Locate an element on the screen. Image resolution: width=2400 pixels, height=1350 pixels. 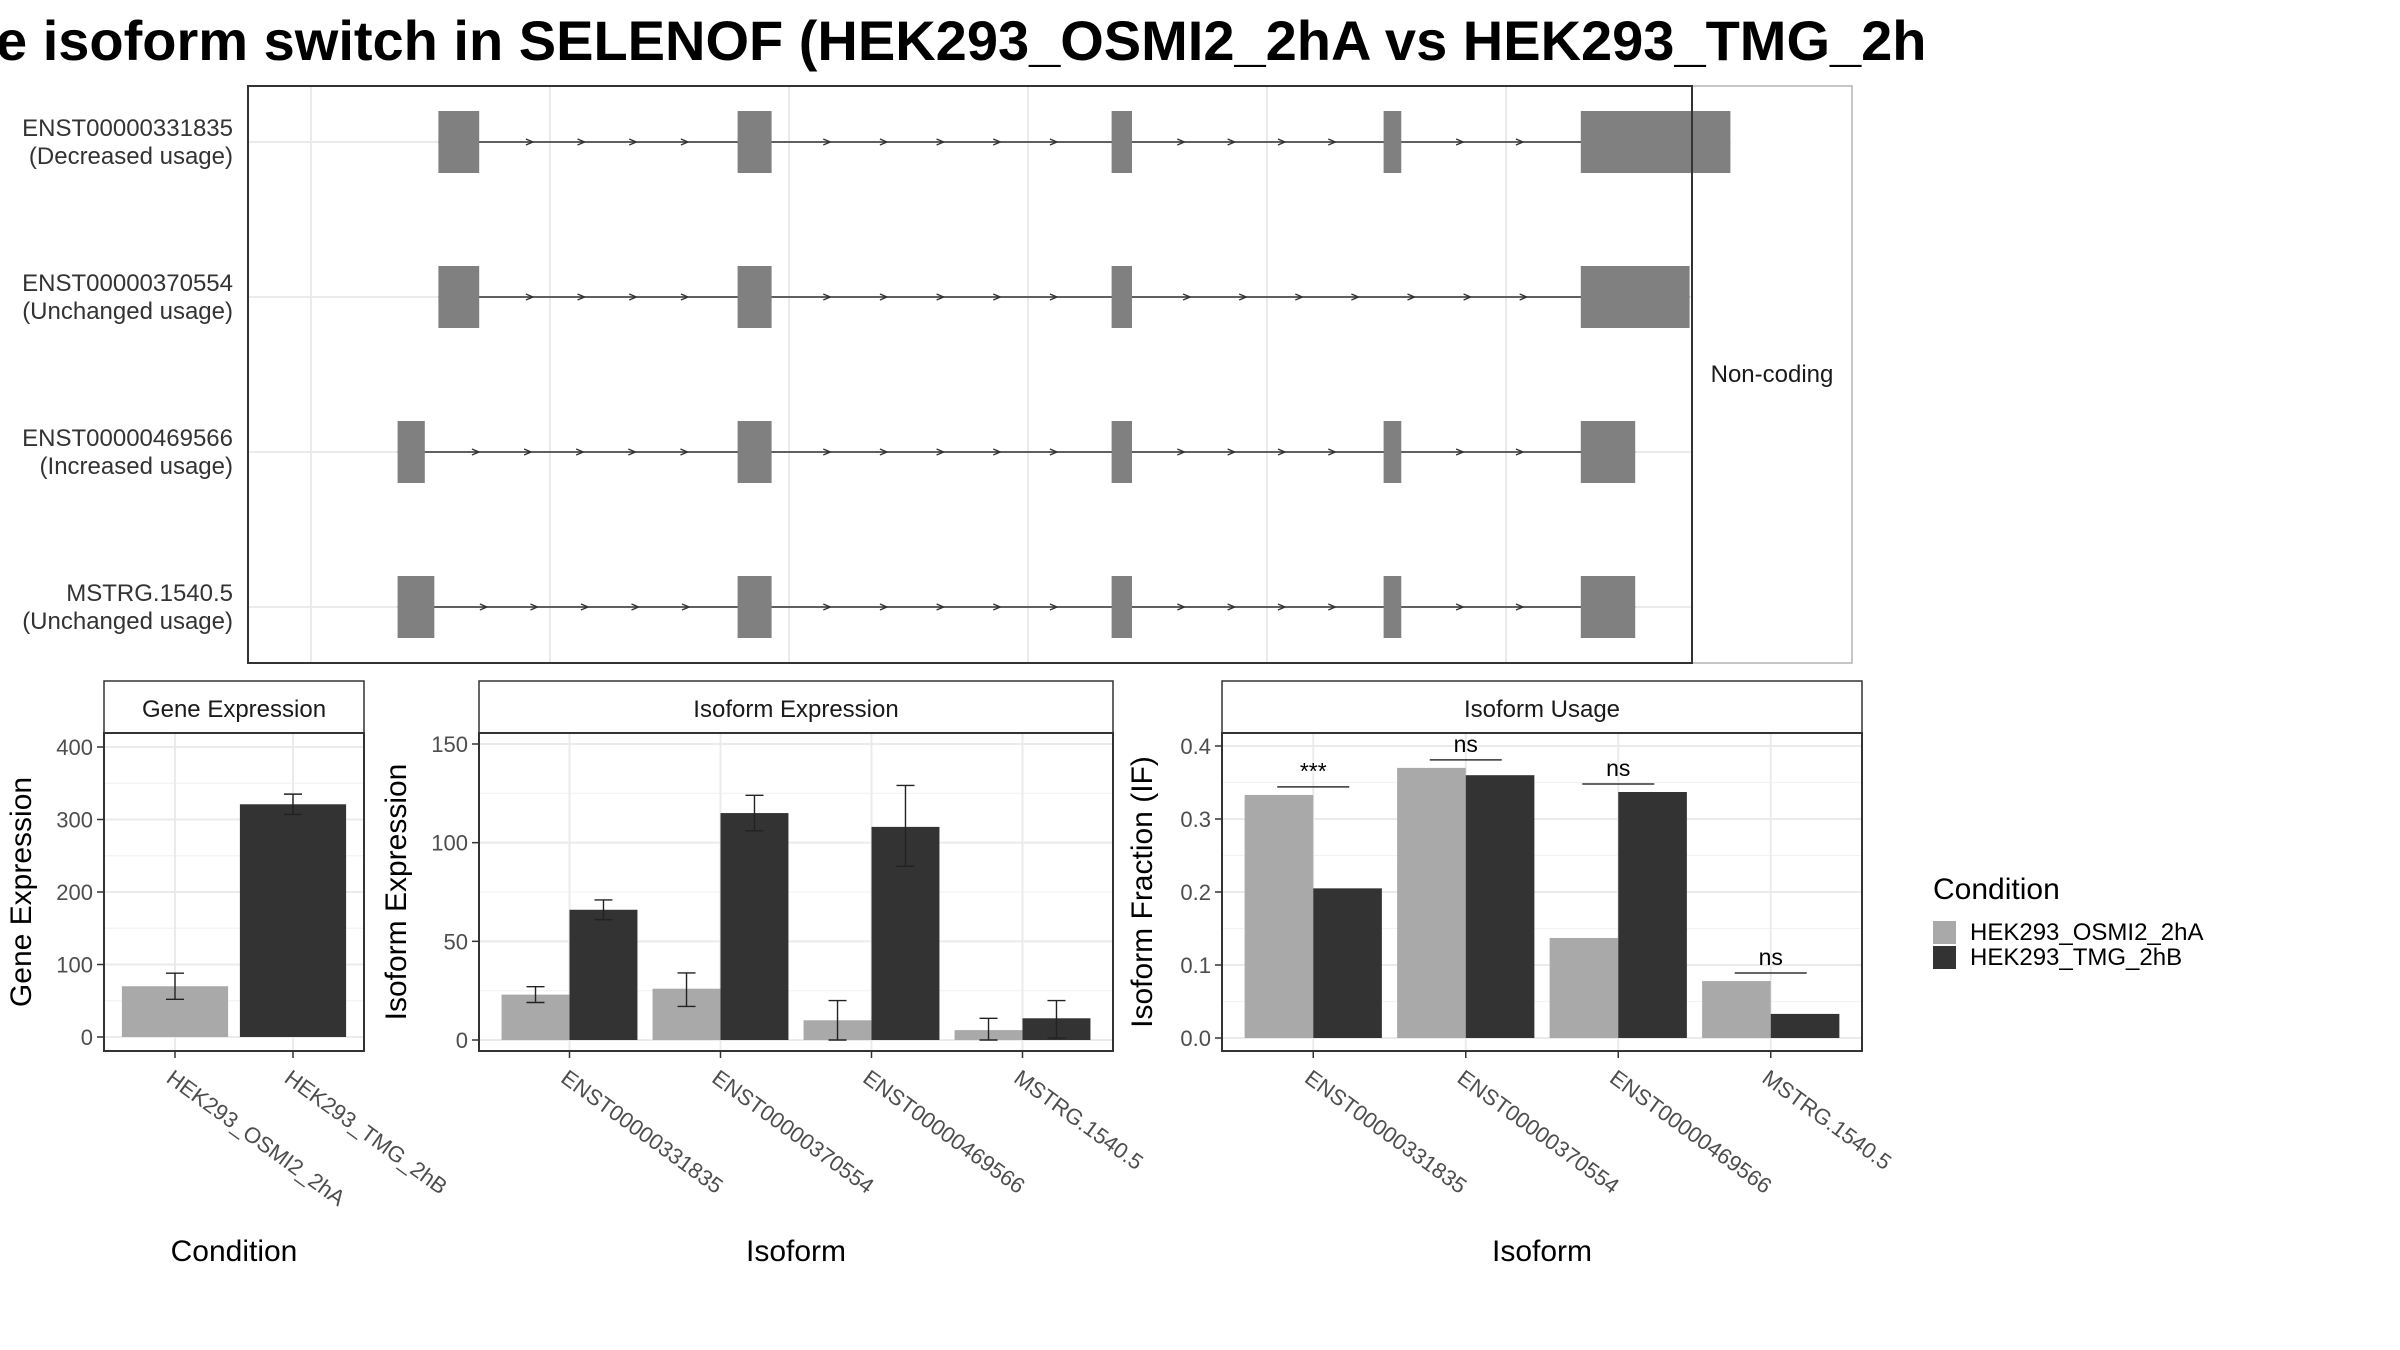
y-tick-label: 400 is located at coordinates (74, 747).